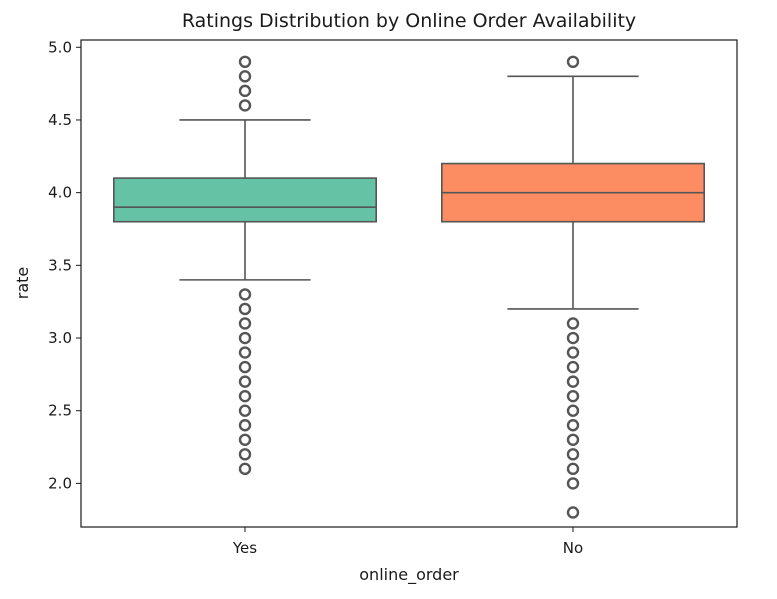 The image size is (777, 599). What do you see at coordinates (407, 542) in the screenshot?
I see `x-axis: Yes No` at bounding box center [407, 542].